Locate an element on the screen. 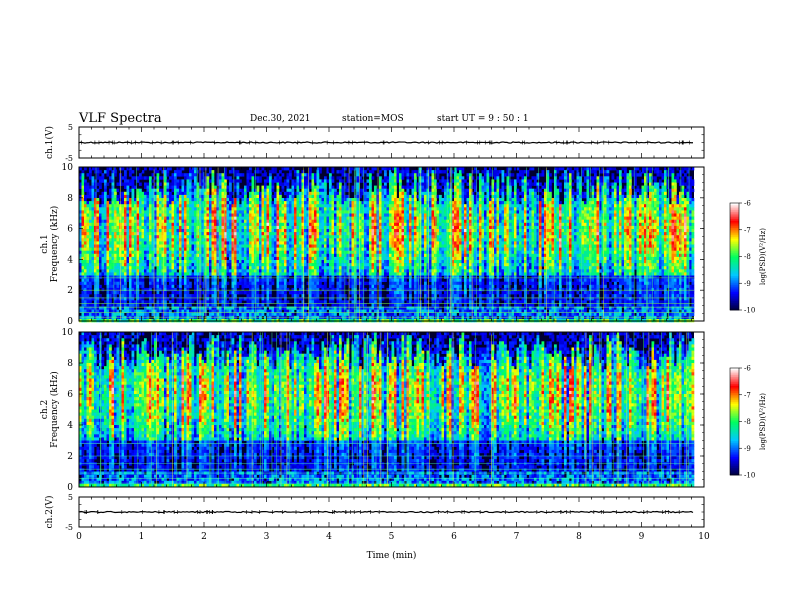  y-axis-label: ch.2 is located at coordinates (45, 409).